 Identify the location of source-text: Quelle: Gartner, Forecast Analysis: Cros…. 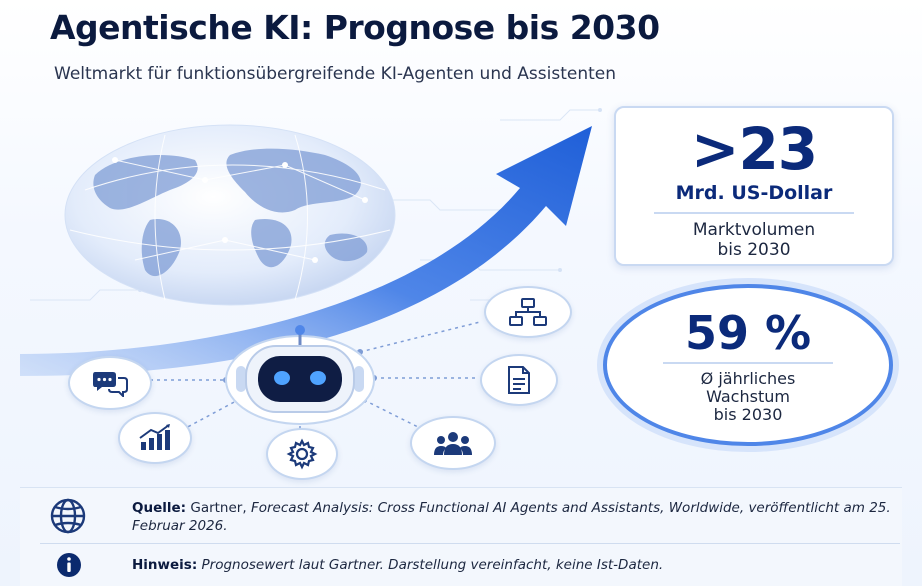
(517, 517).